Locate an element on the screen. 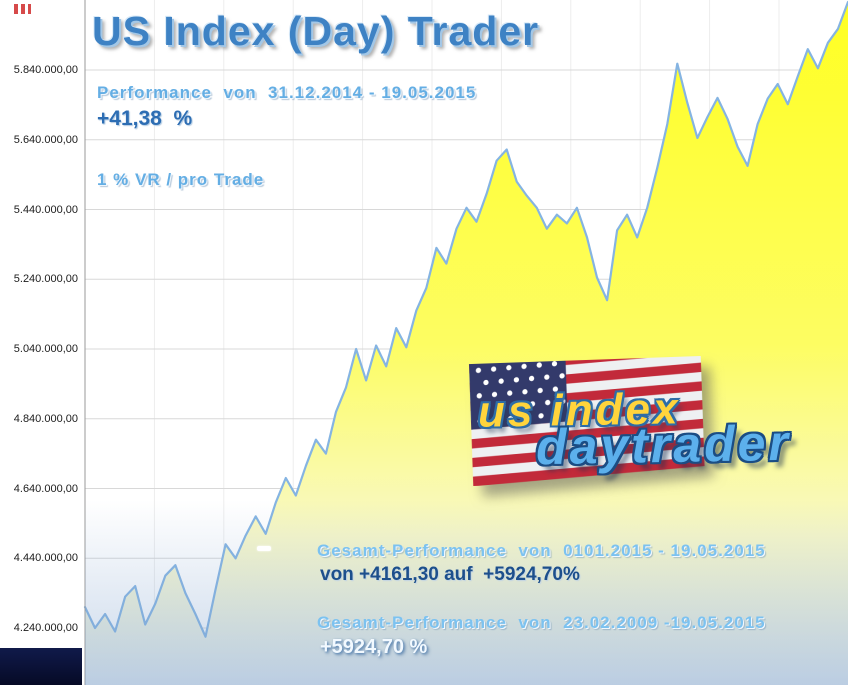 This screenshot has height=685, width=848. y-axis-label: 5.840.000,00 is located at coordinates (45, 70).